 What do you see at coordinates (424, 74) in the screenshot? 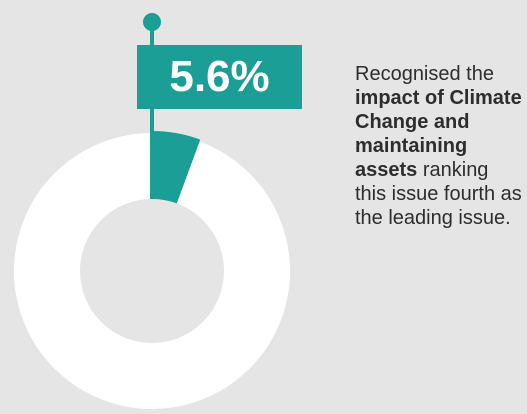
I see `caption-part-1: Recognised the` at bounding box center [424, 74].